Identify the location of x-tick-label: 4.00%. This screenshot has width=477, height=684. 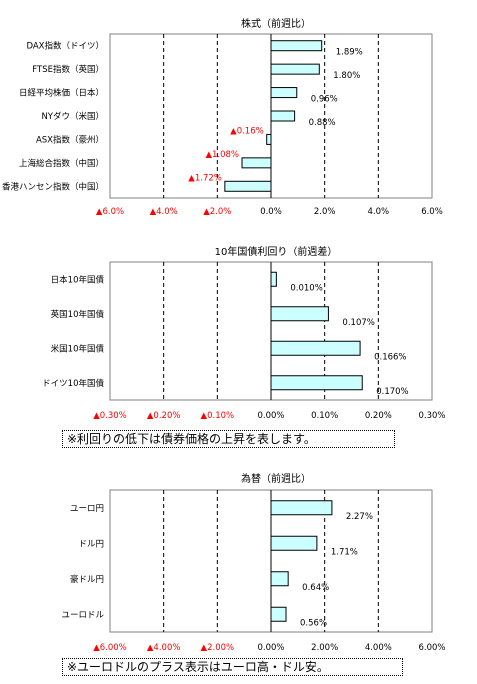
(378, 648).